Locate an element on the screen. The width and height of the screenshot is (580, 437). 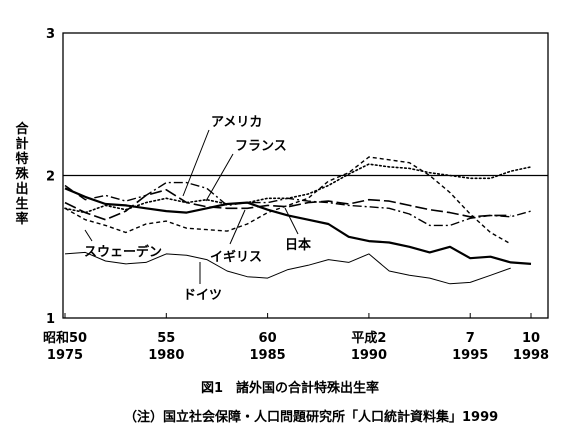
y-axis-label: 合計特殊出生率 is located at coordinates (22, 174).